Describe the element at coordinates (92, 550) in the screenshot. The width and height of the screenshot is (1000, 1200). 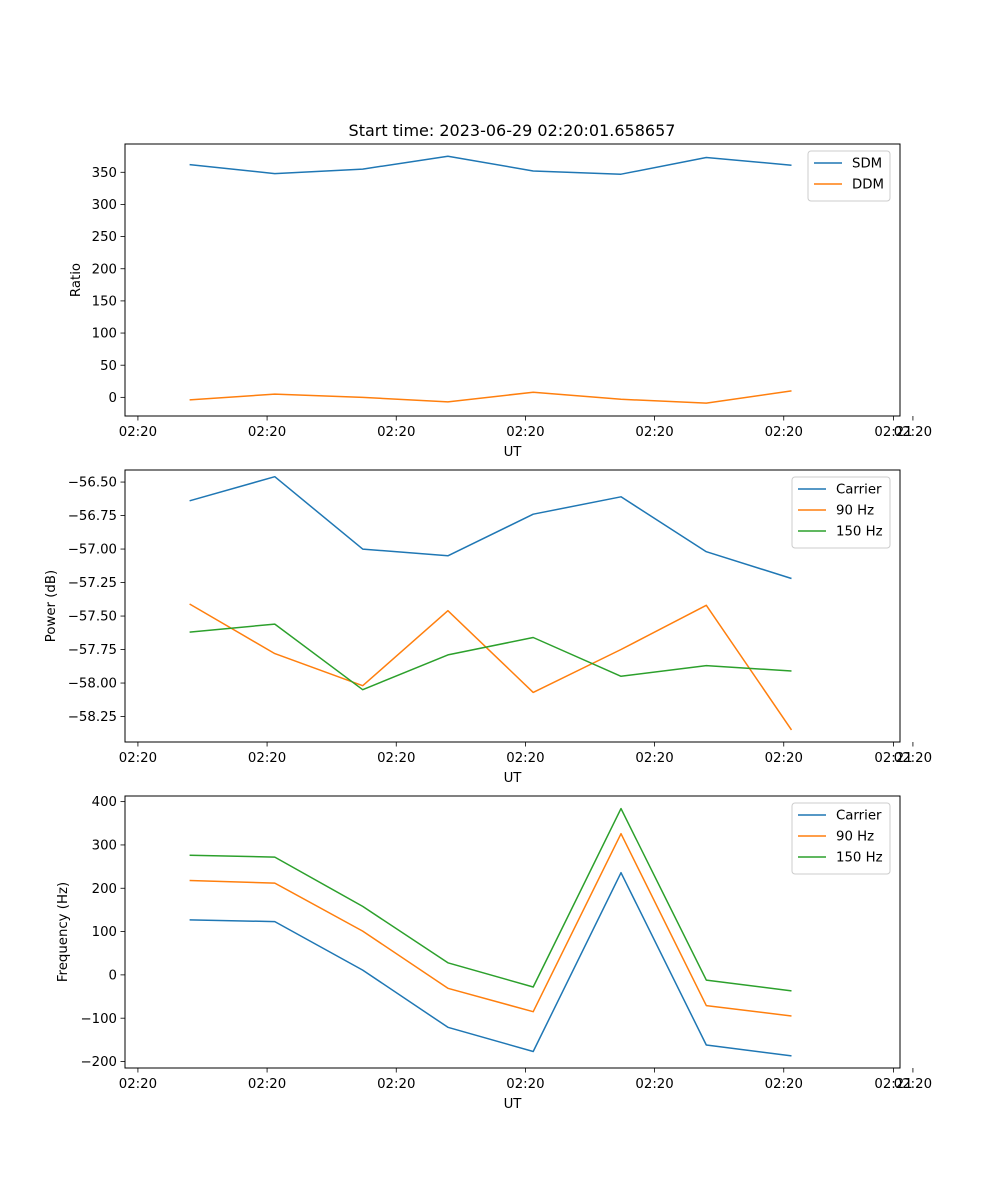
I see `y-tick-label: −57.00` at that location.